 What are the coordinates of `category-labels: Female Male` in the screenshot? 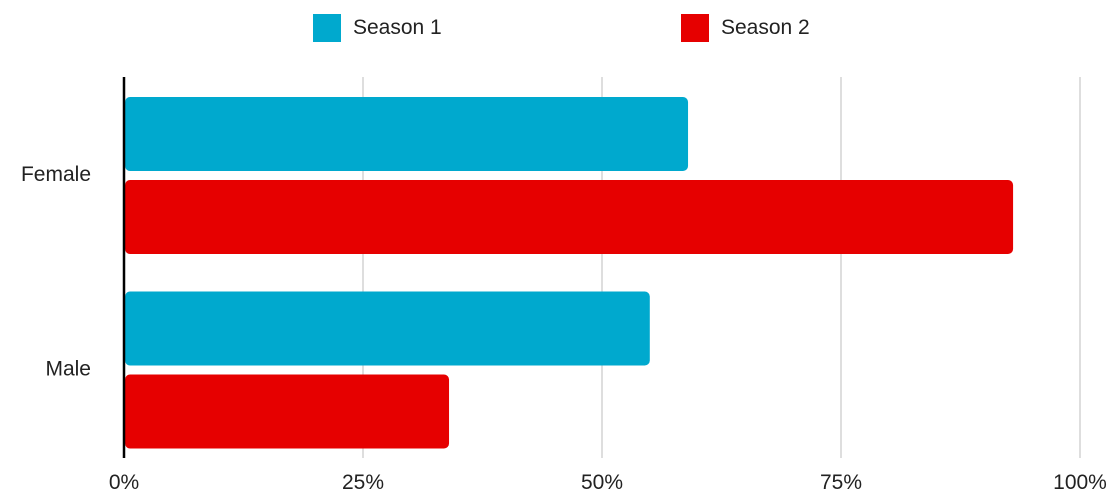 It's located at (56, 272).